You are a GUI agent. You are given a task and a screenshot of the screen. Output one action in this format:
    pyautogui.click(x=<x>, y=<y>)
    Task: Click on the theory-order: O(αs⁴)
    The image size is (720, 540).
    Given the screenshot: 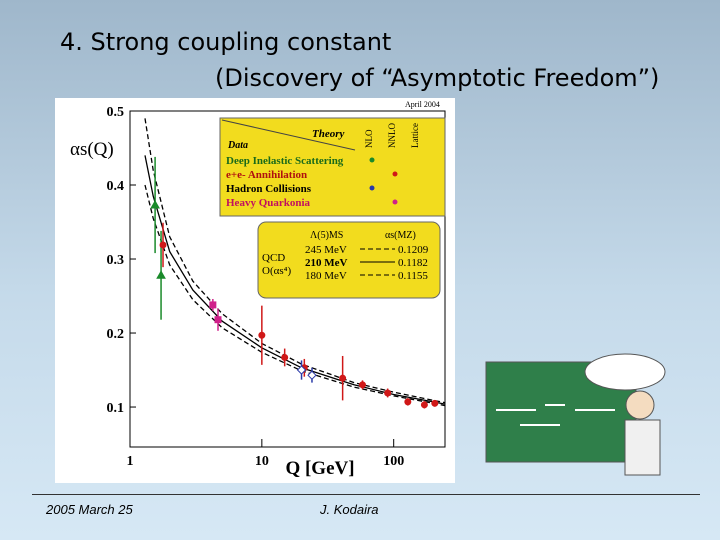 What is the action you would take?
    pyautogui.click(x=276, y=271)
    